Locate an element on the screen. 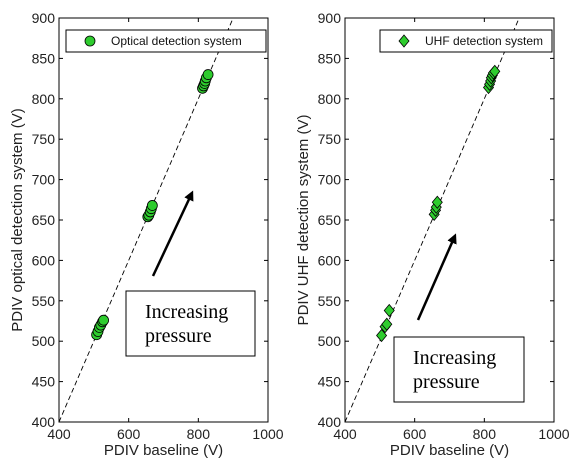 The height and width of the screenshot is (459, 577). legend-label: Optical detection system is located at coordinates (176, 41).